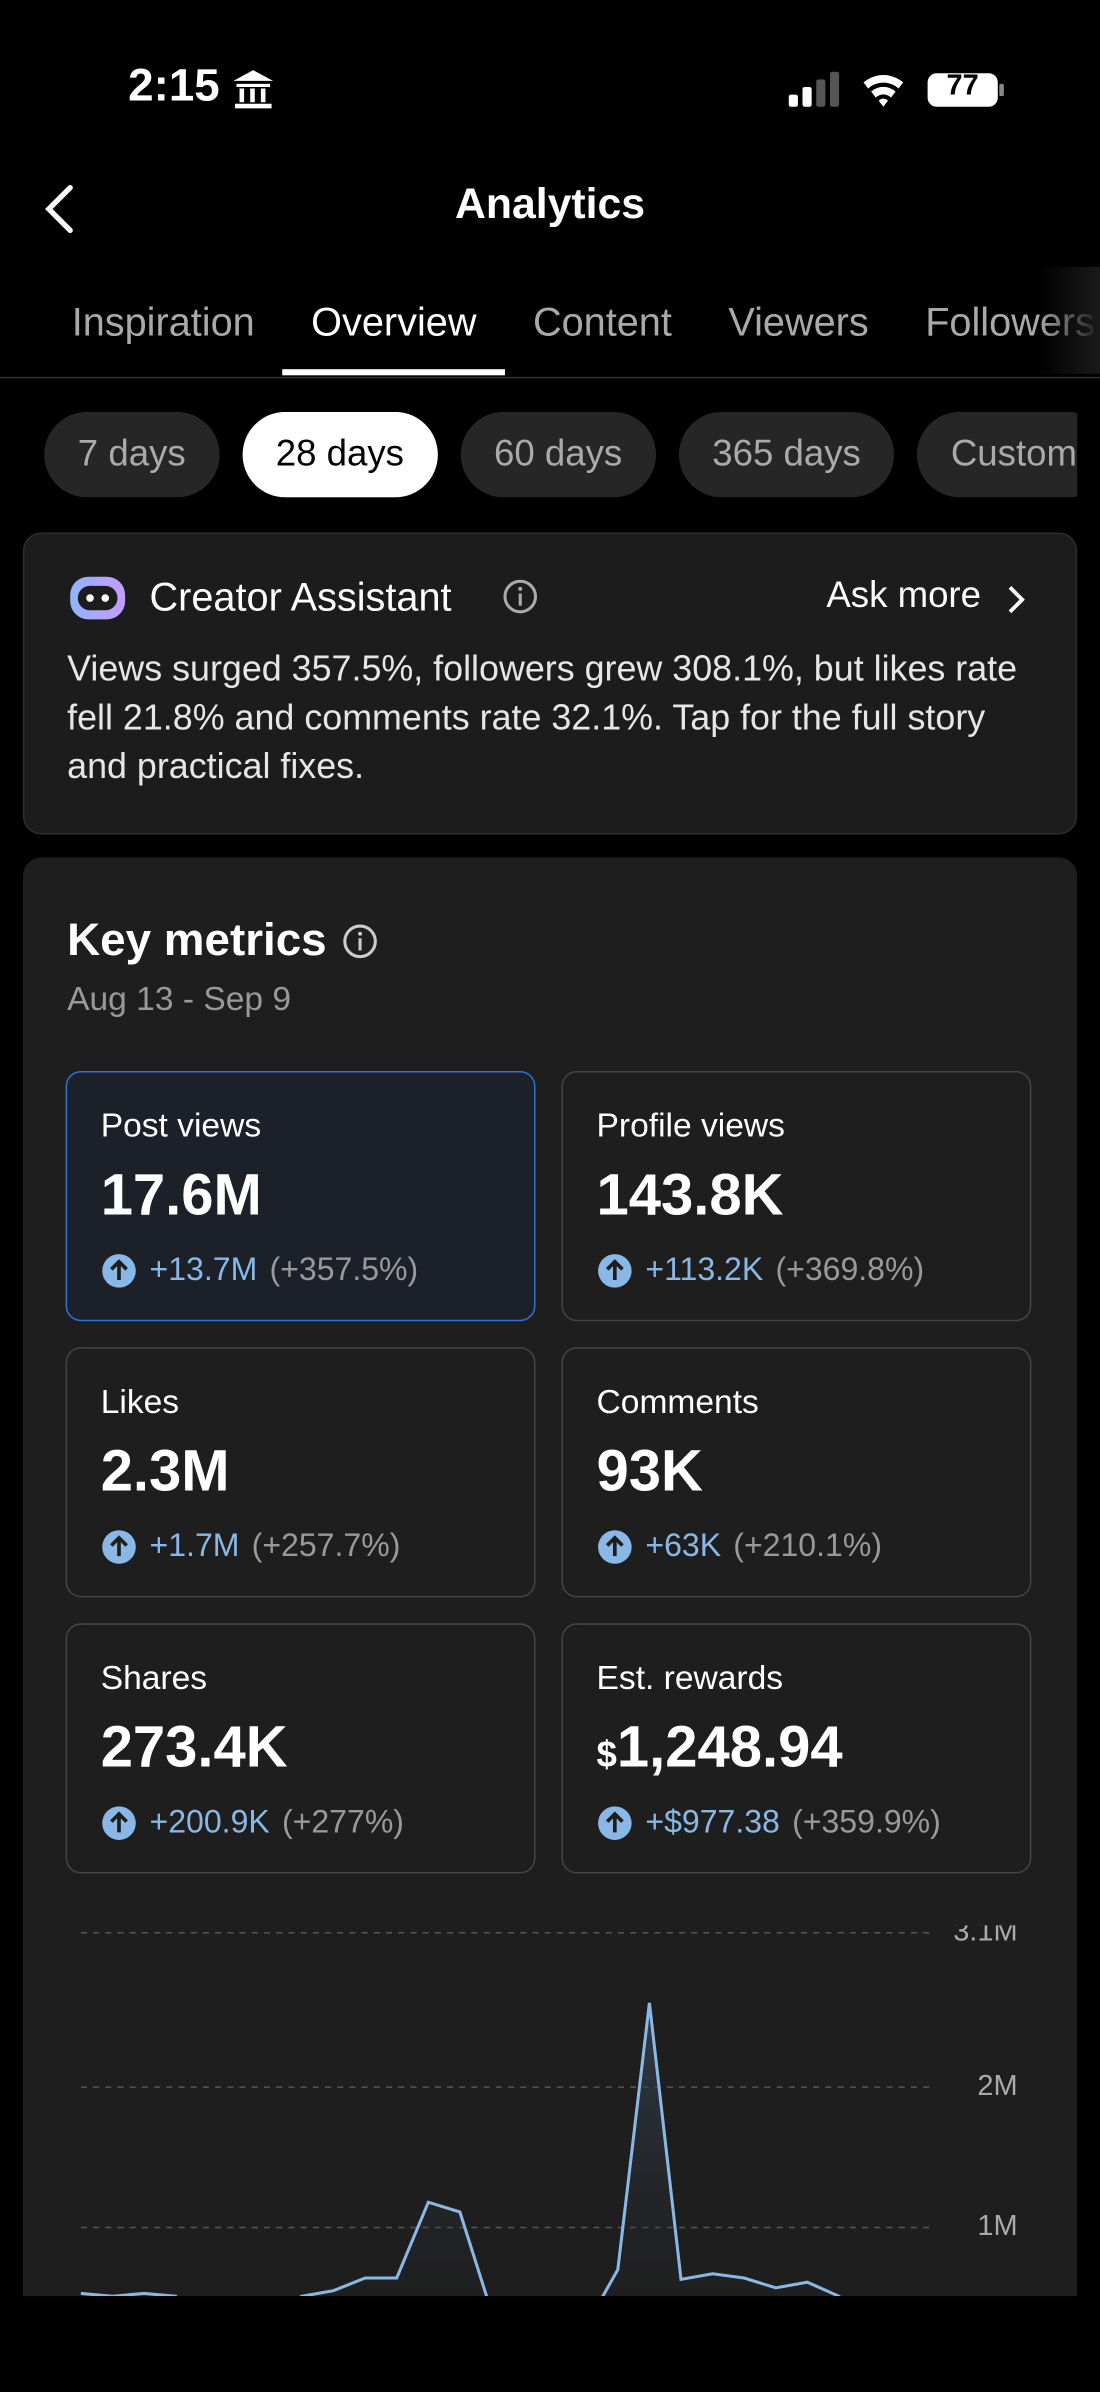 The width and height of the screenshot is (1100, 2392). I want to click on ask-more: Ask more, so click(903, 596).